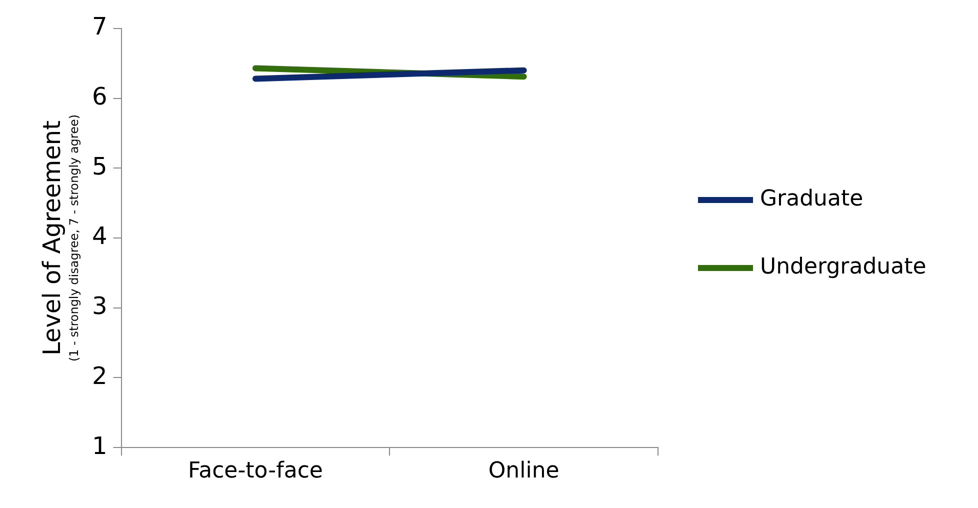  What do you see at coordinates (812, 199) in the screenshot?
I see `legend-label: Graduate` at bounding box center [812, 199].